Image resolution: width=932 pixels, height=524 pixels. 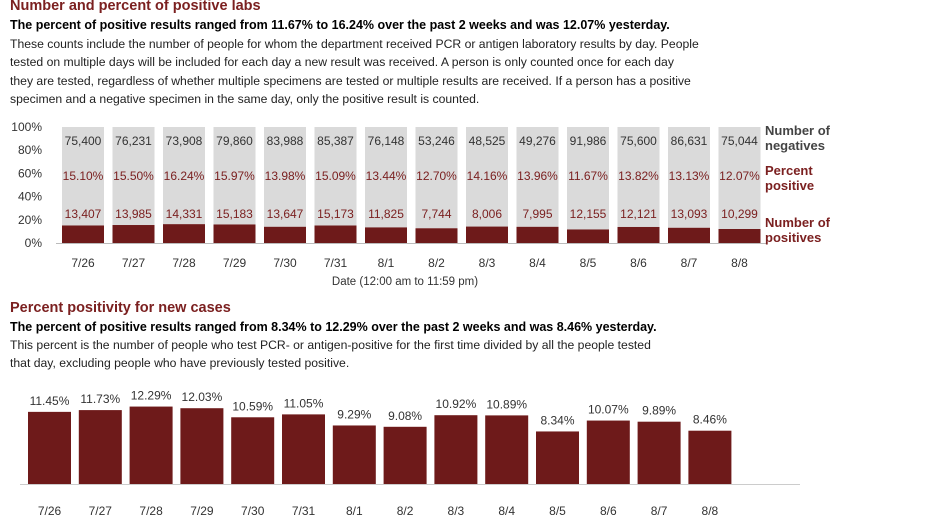 What do you see at coordinates (354, 414) in the screenshot?
I see `bar-data-label: 9.29%` at bounding box center [354, 414].